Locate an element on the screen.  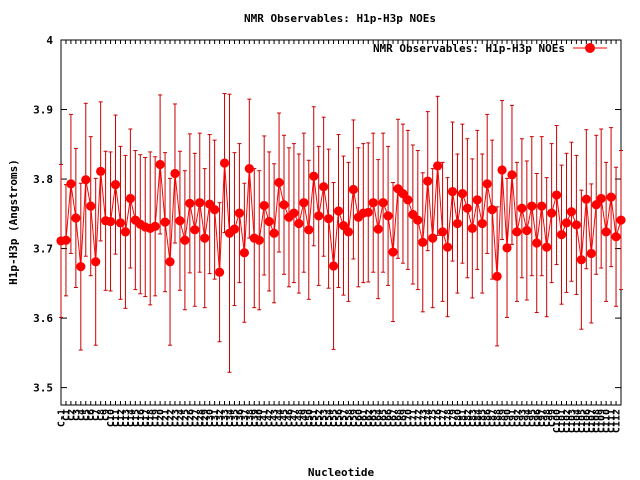
x-tick-label: C80 is located at coordinates (458, 418).